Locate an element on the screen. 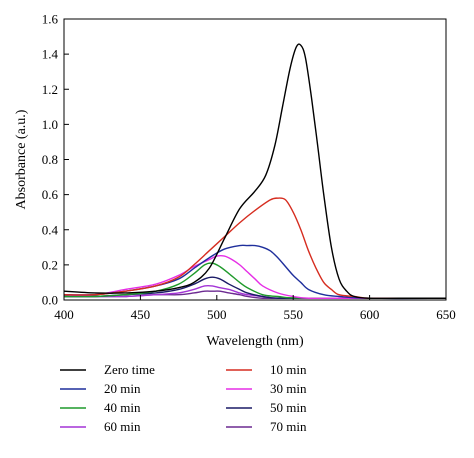 The height and width of the screenshot is (458, 474). legend-label: 50 min is located at coordinates (288, 407).